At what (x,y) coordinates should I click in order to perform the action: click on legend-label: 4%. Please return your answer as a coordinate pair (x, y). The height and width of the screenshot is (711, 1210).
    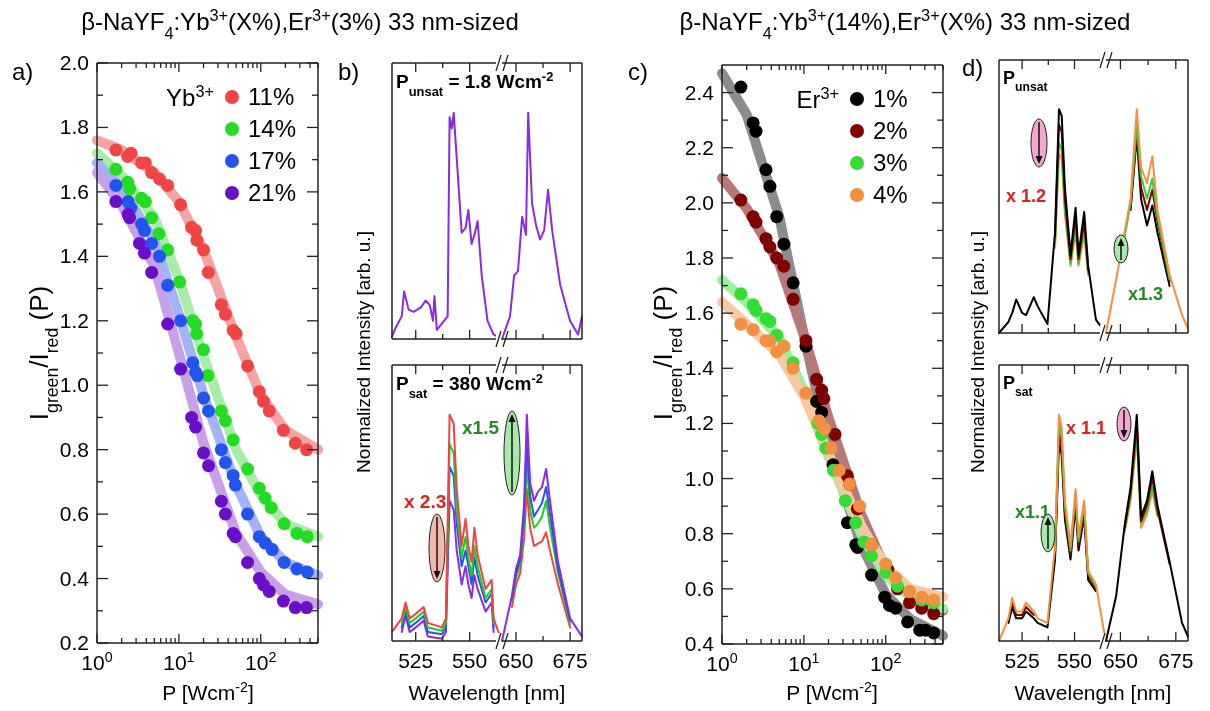
    Looking at the image, I should click on (890, 194).